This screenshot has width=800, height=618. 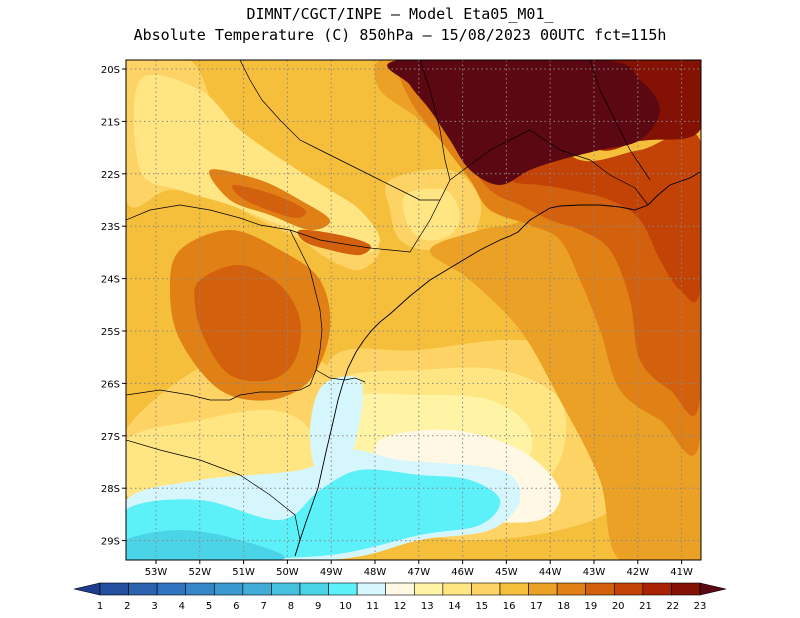 I want to click on lat-label: 25S, so click(x=110, y=332).